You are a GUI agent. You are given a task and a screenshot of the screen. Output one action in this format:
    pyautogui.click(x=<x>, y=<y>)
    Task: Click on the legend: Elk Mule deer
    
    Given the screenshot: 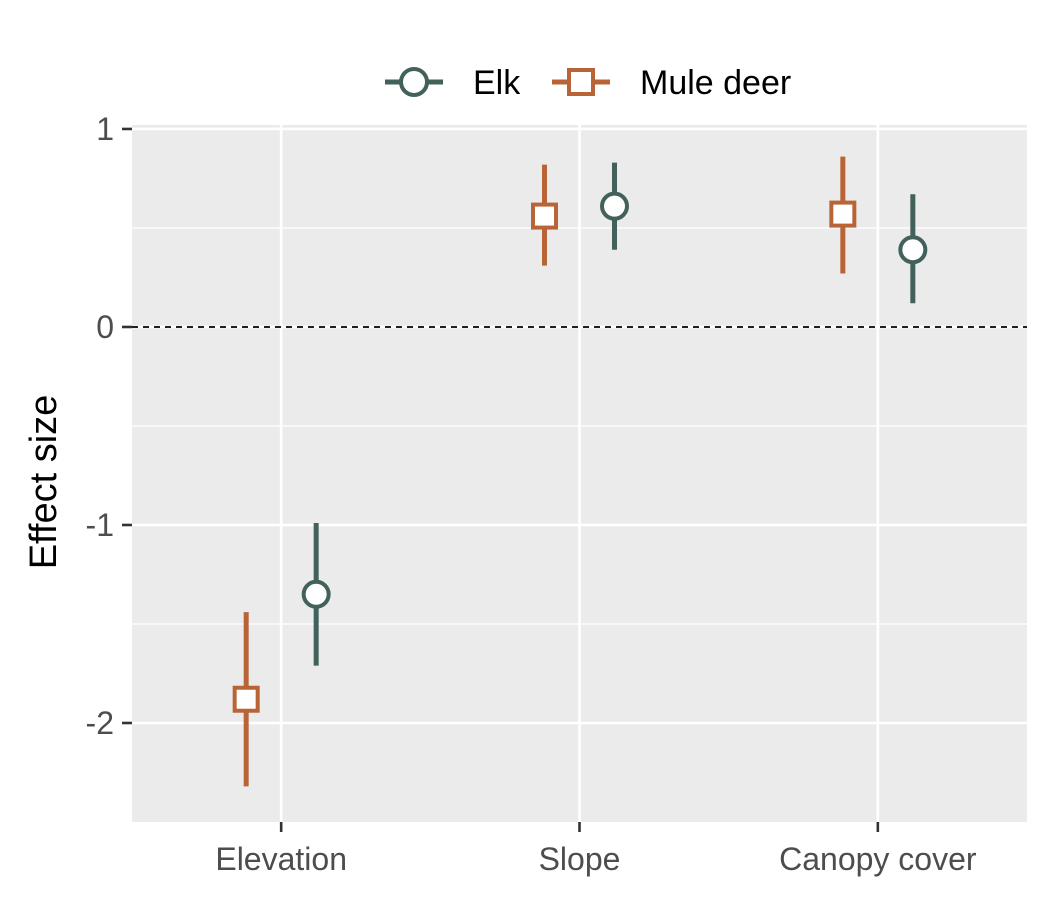 What is the action you would take?
    pyautogui.click(x=588, y=83)
    